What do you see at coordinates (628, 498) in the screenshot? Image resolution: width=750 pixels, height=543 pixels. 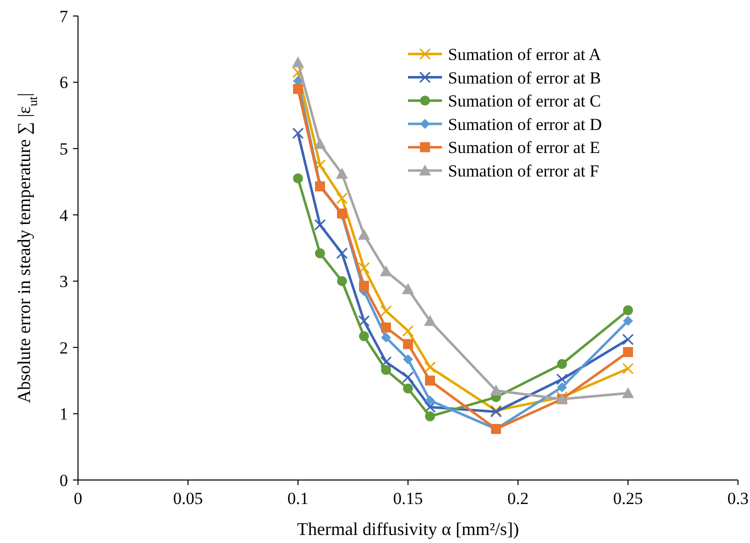 I see `x-tick-label: 0.25` at bounding box center [628, 498].